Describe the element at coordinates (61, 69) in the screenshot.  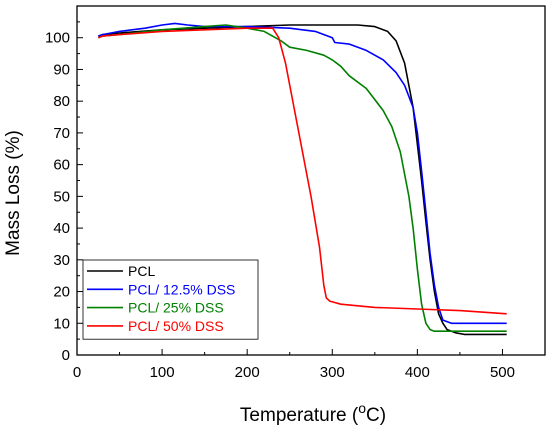
I see `y-tick-label: 90` at that location.